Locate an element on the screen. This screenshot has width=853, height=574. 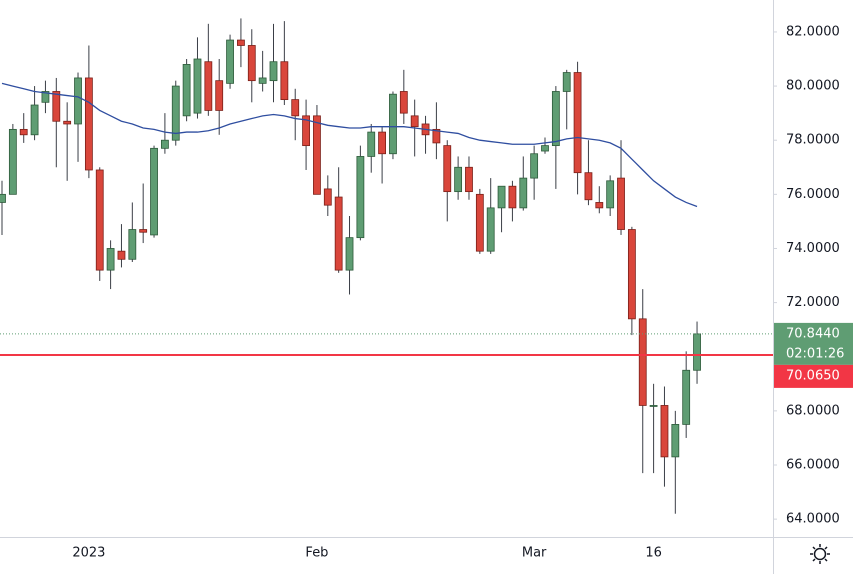
alert-price-box is located at coordinates (813, 376).